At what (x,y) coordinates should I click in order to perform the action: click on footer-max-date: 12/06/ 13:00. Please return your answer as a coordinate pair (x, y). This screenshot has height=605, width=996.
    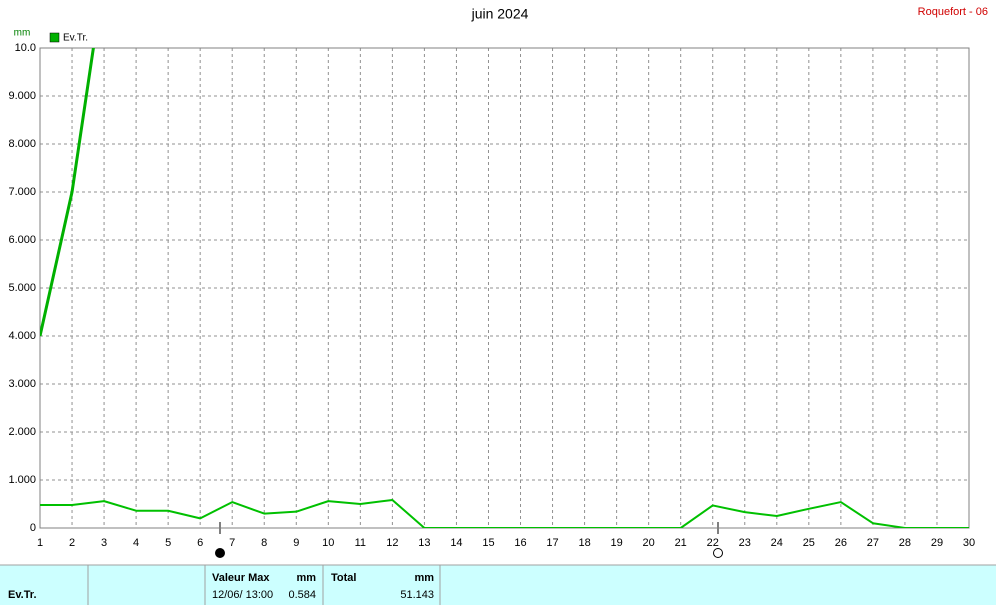
    Looking at the image, I should click on (242, 595).